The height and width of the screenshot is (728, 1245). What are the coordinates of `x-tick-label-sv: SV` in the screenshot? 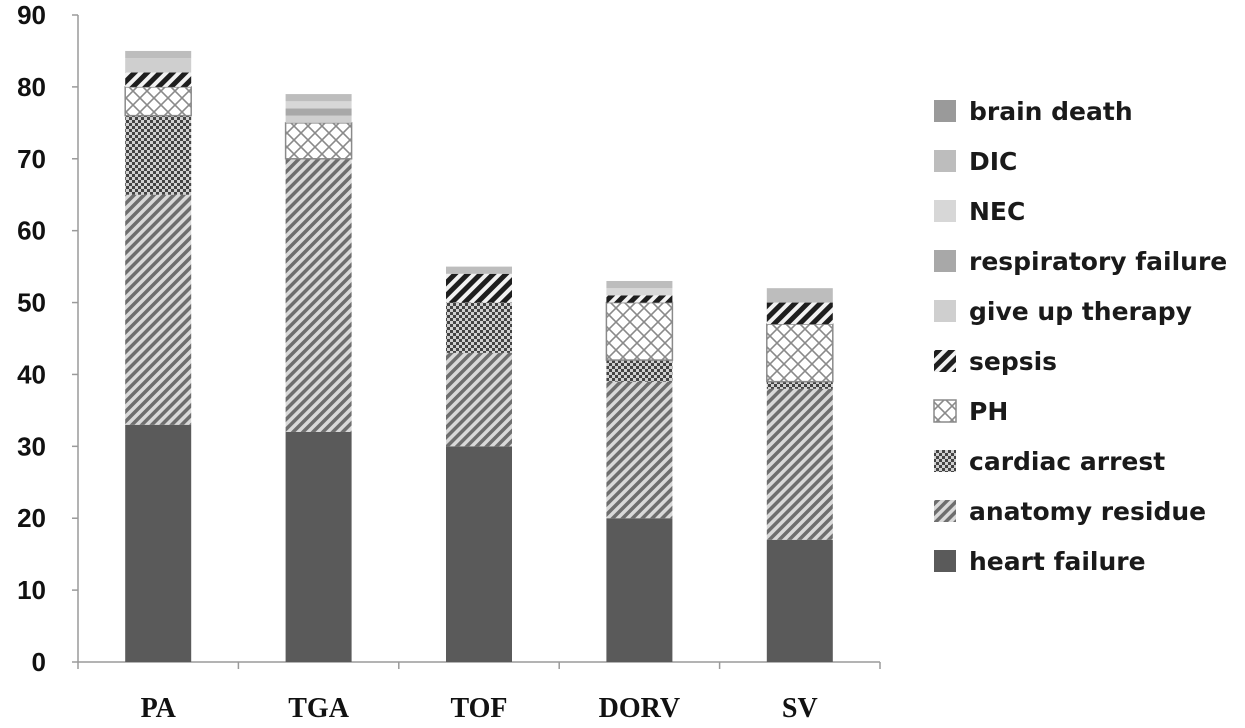 It's located at (800, 708).